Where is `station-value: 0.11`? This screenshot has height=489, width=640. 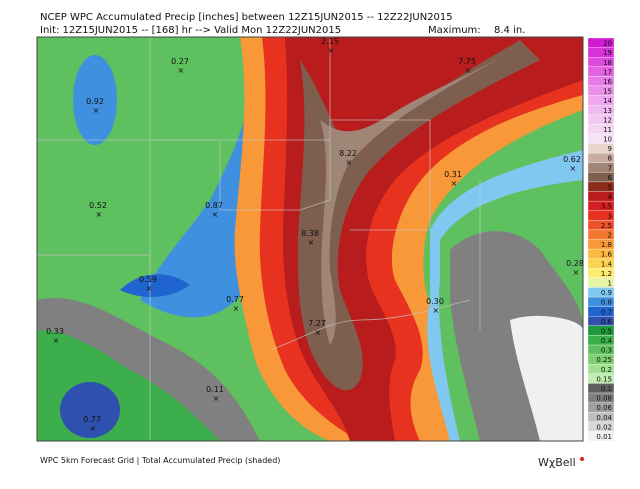 station-value: 0.11 is located at coordinates (215, 389).